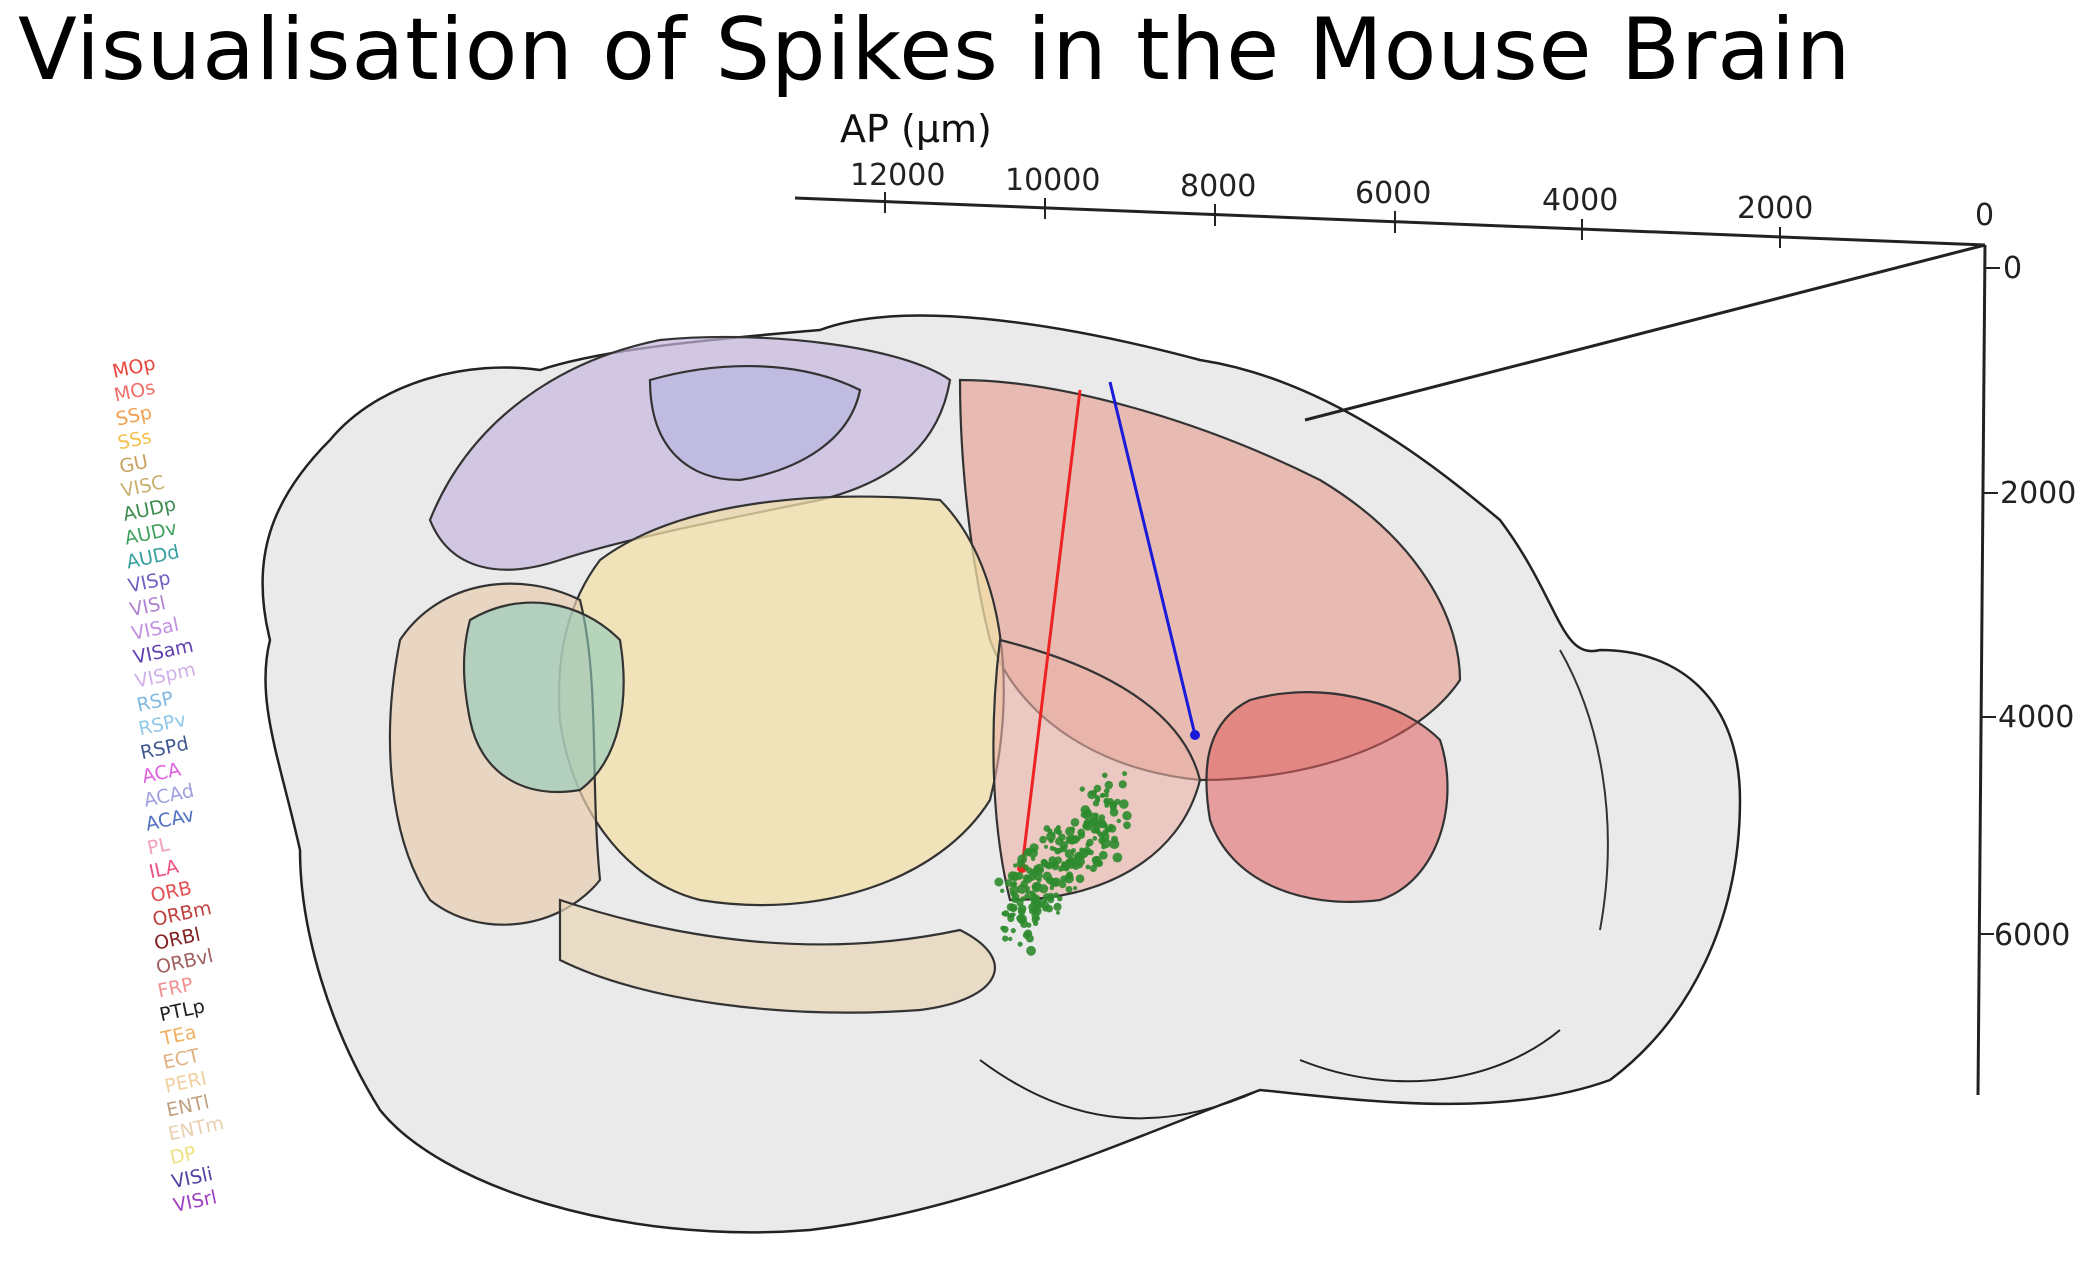  I want to click on ap-axis-title: AP (μm), so click(916, 129).